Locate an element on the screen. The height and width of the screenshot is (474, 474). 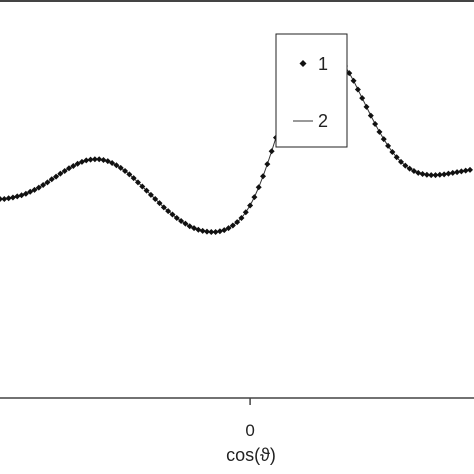
legend-label-1: 1 is located at coordinates (323, 64).